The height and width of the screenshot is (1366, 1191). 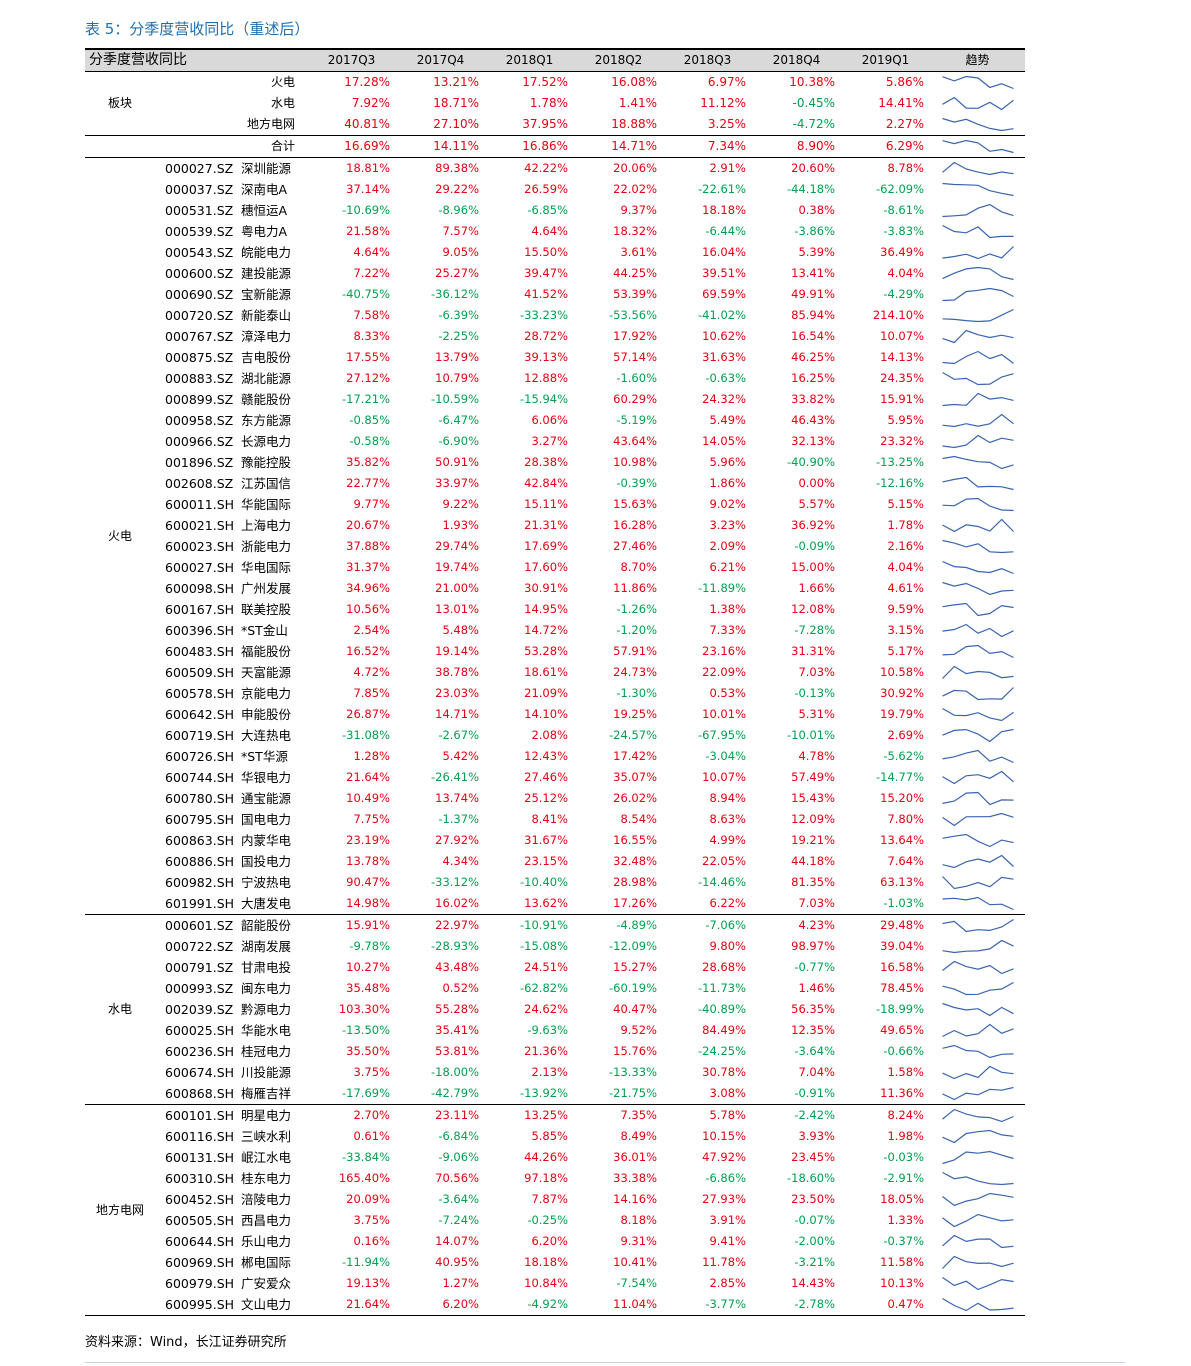 I want to click on stock-code: 000875.SZ, so click(x=199, y=357).